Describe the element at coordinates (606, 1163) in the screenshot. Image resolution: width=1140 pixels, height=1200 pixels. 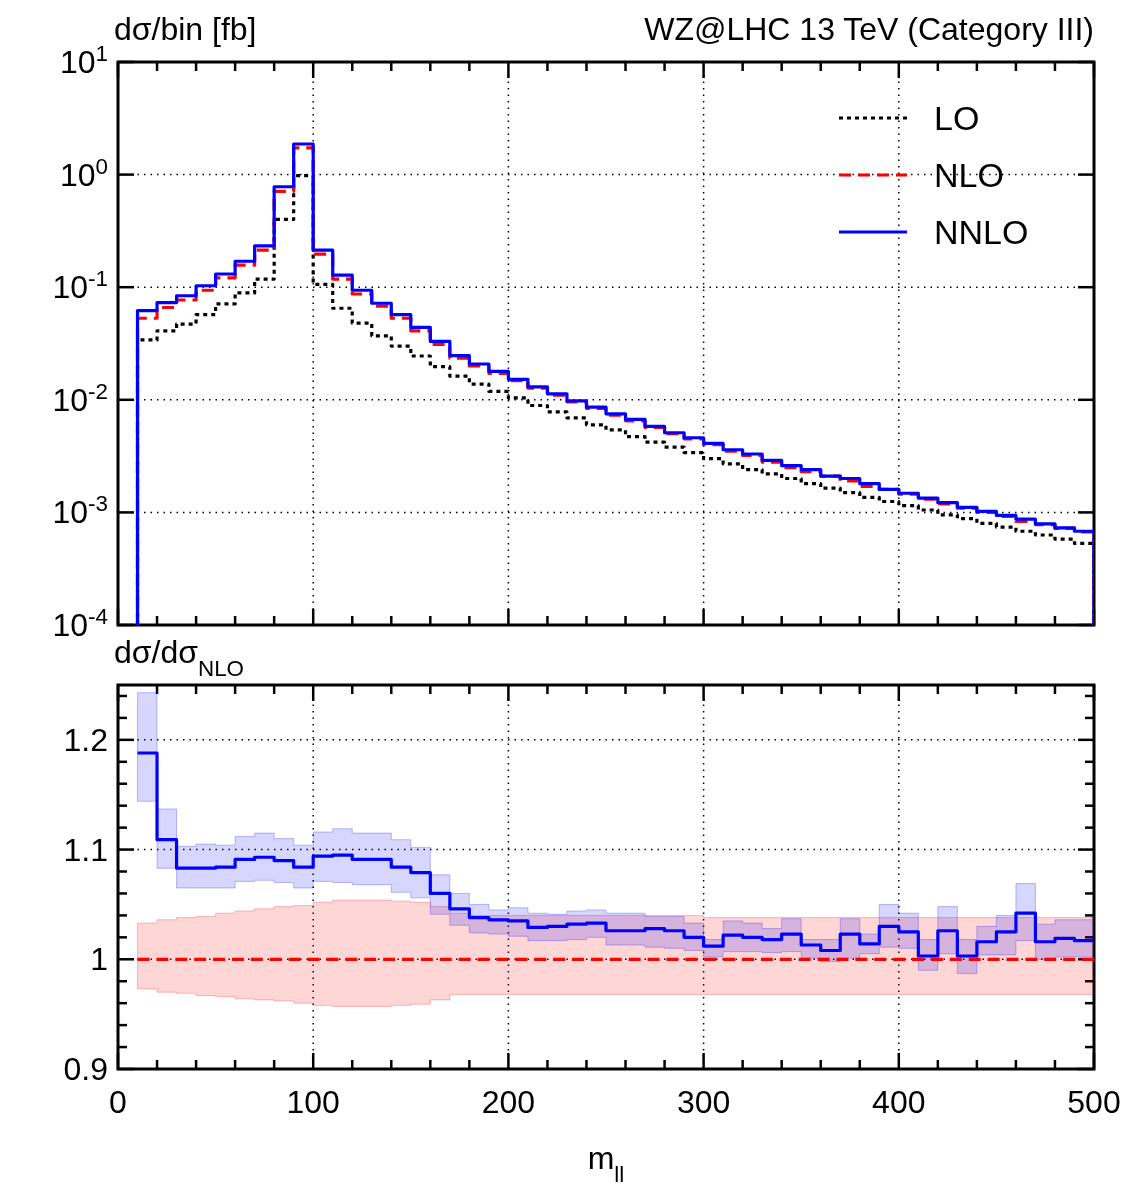
I see `x-axis-title: m$_{ll}$` at that location.